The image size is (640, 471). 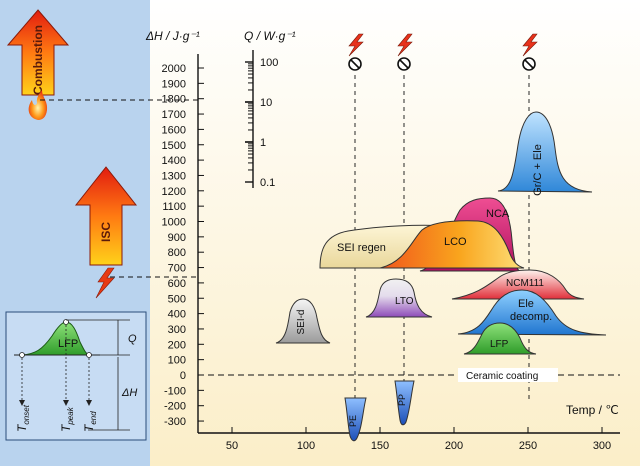 I want to click on ele-decomp-label-2: decomp., so click(x=531, y=317).